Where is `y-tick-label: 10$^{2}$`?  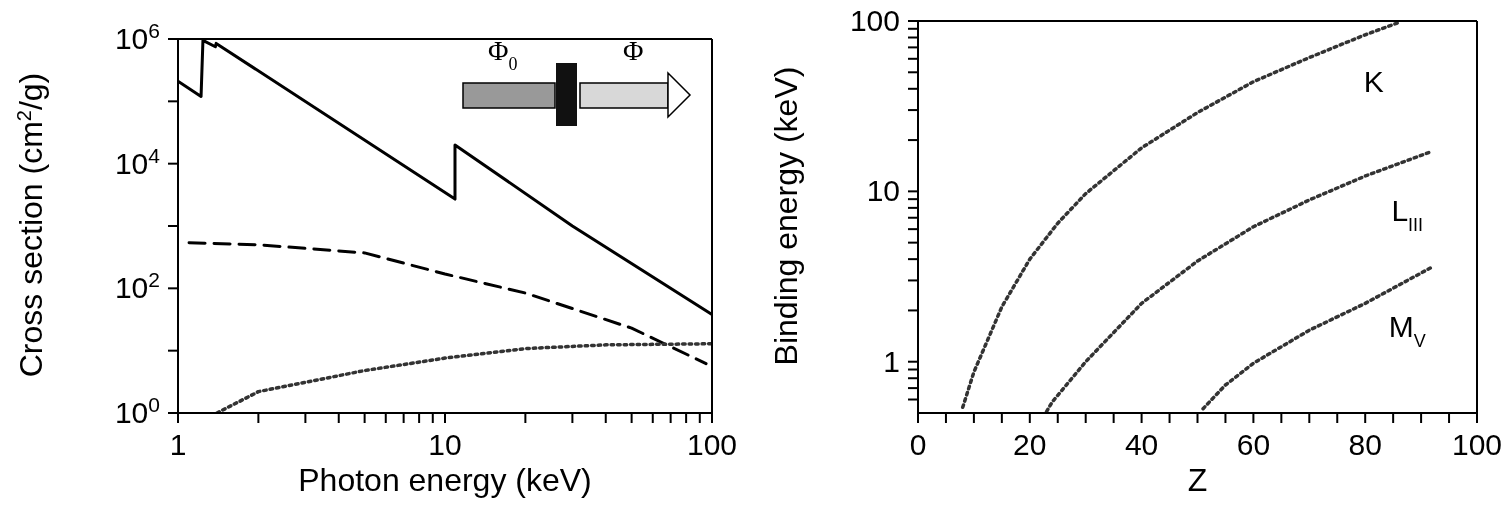
y-tick-label: 10$^{2}$ is located at coordinates (137, 286).